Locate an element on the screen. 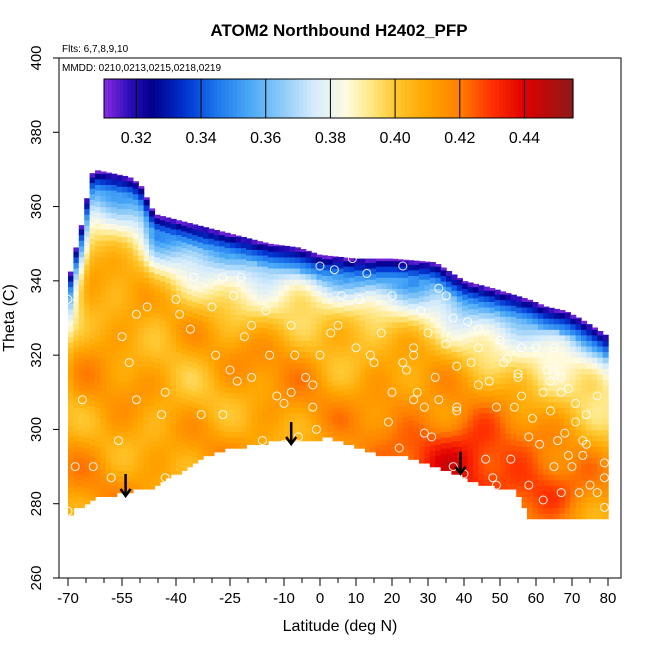  sample-point is located at coordinates (406, 370).